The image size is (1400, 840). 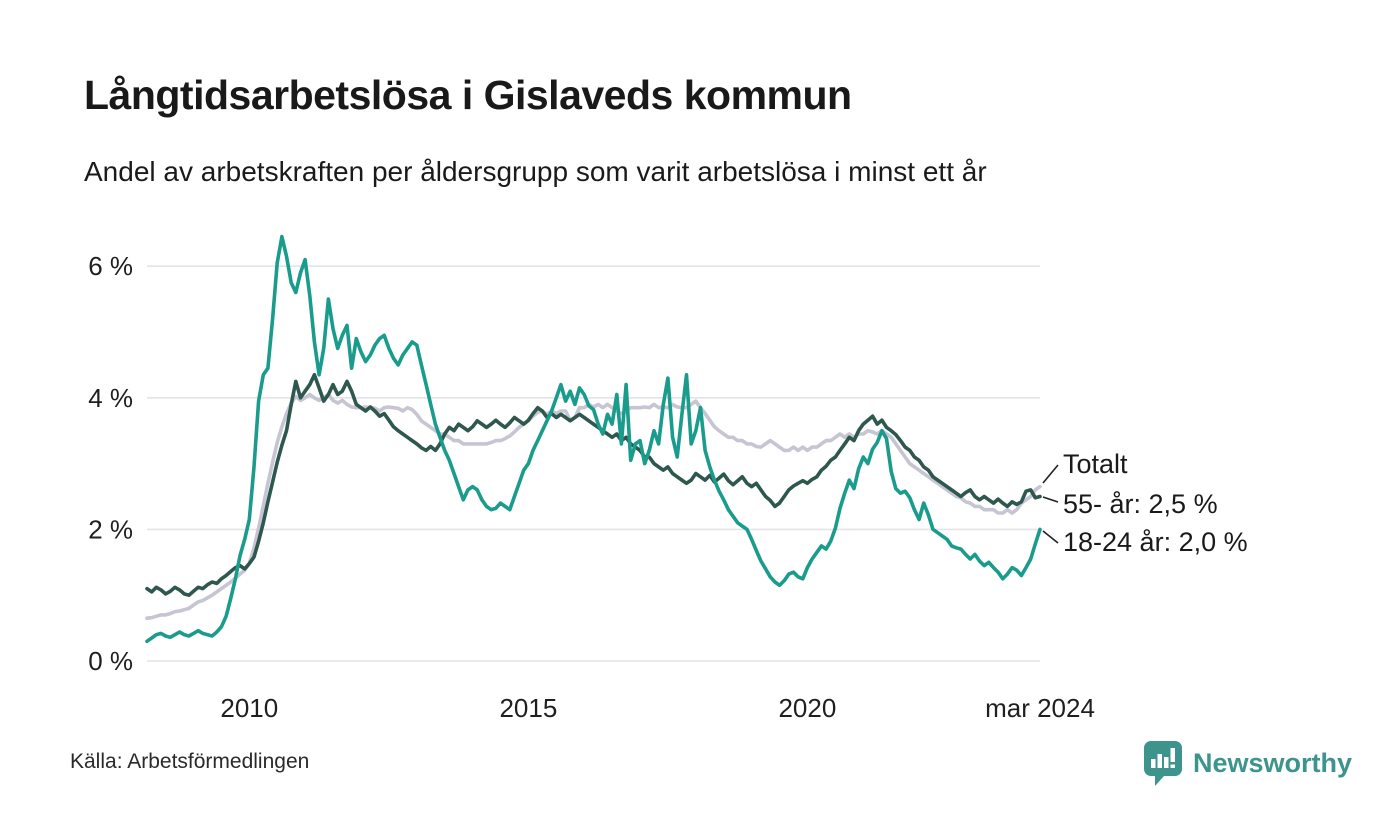 I want to click on end-label-18-24-ar: 18-24 år: 2,0 %, so click(x=1155, y=542).